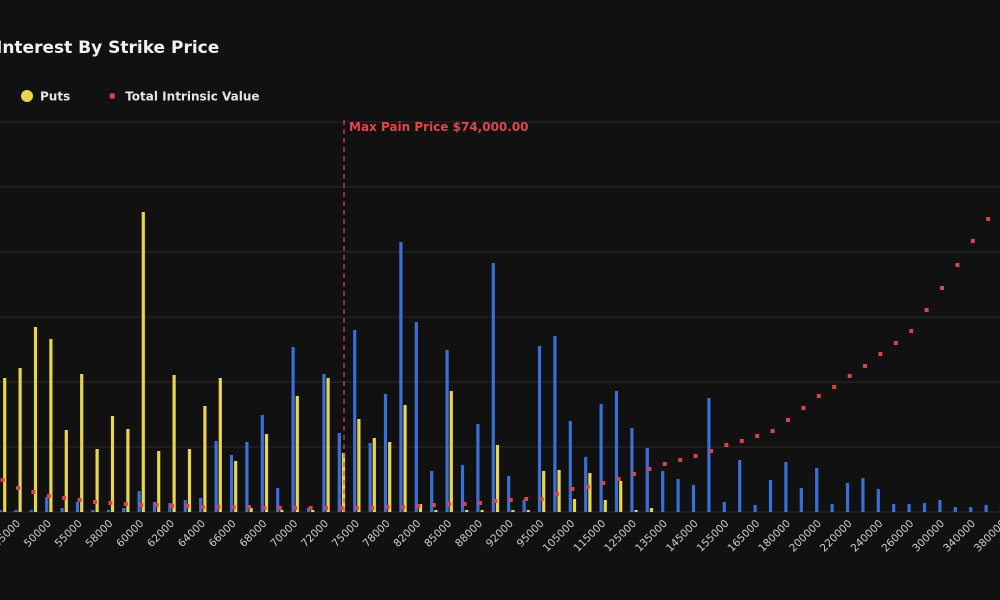 The image size is (1000, 600). What do you see at coordinates (651, 536) in the screenshot?
I see `x-tick-label: 135000` at bounding box center [651, 536].